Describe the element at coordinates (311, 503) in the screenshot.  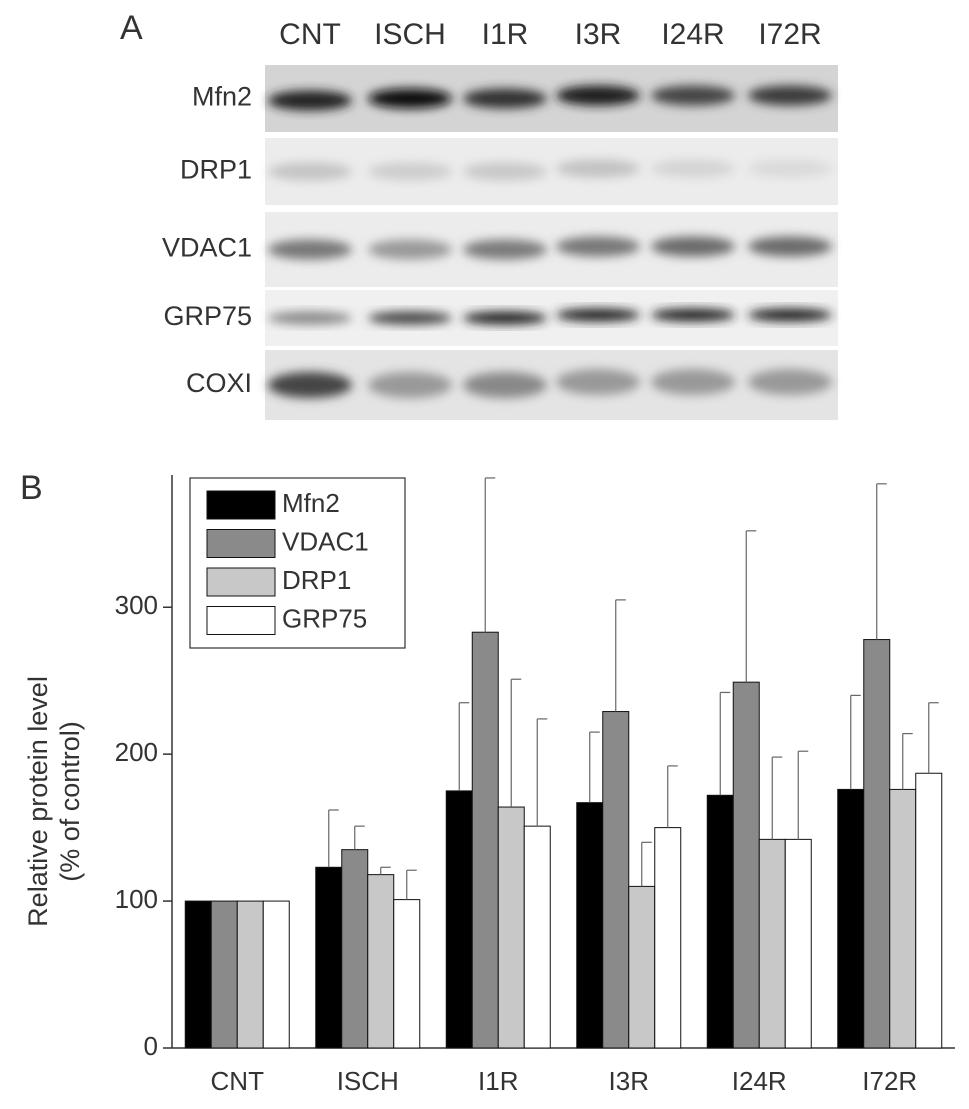
I see `legend-label: Mfn2` at that location.